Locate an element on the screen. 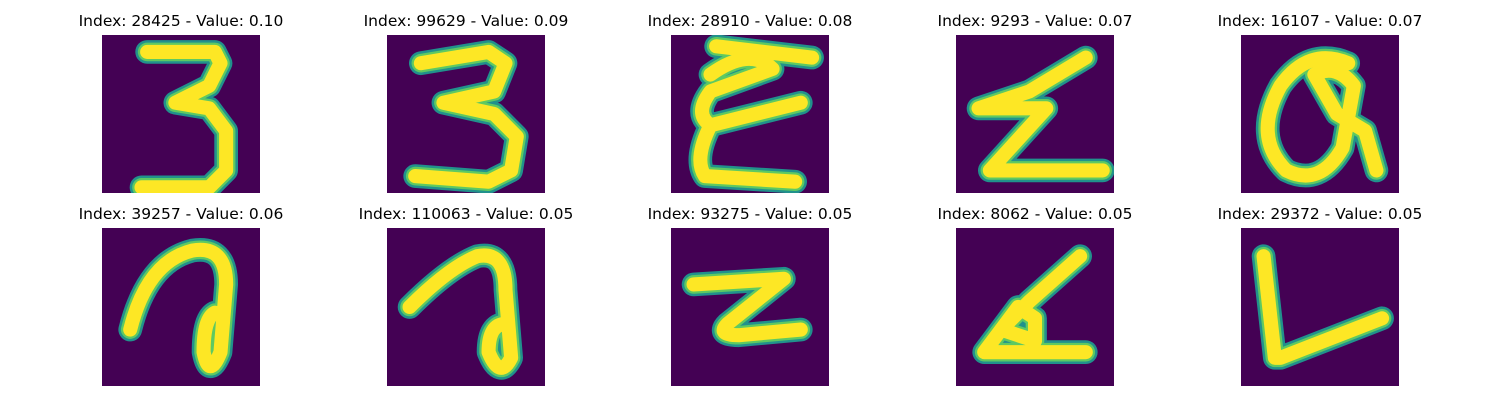 This screenshot has width=1500, height=400. panel-title: Index: 28425 - Value: 0.10 is located at coordinates (181, 21).